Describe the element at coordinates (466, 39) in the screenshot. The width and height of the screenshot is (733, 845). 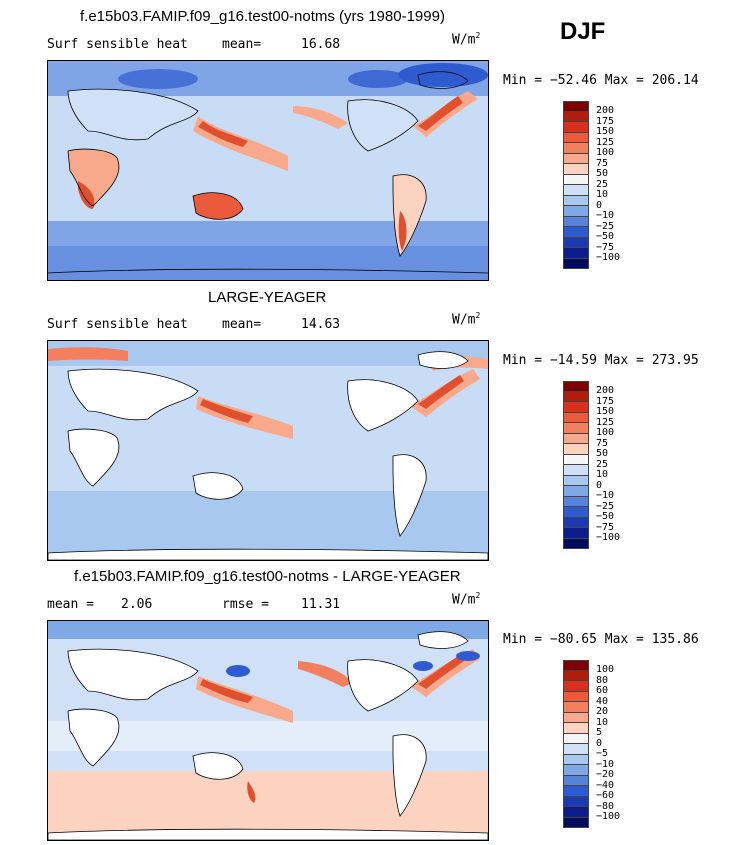
I see `panel-1-units: W/m2` at that location.